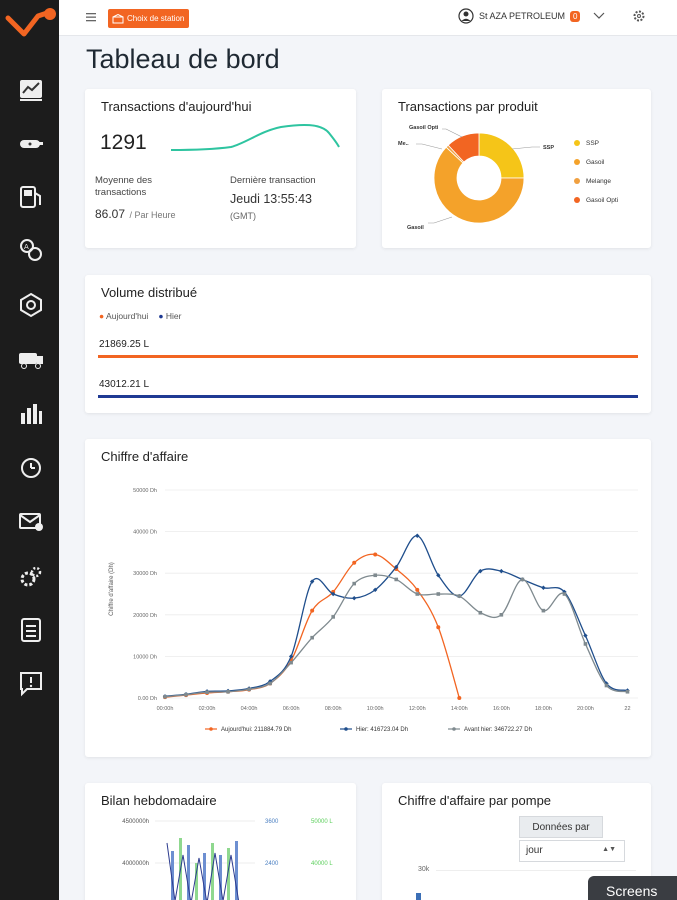 The width and height of the screenshot is (677, 900). What do you see at coordinates (31, 577) in the screenshot?
I see `gears-icon` at bounding box center [31, 577].